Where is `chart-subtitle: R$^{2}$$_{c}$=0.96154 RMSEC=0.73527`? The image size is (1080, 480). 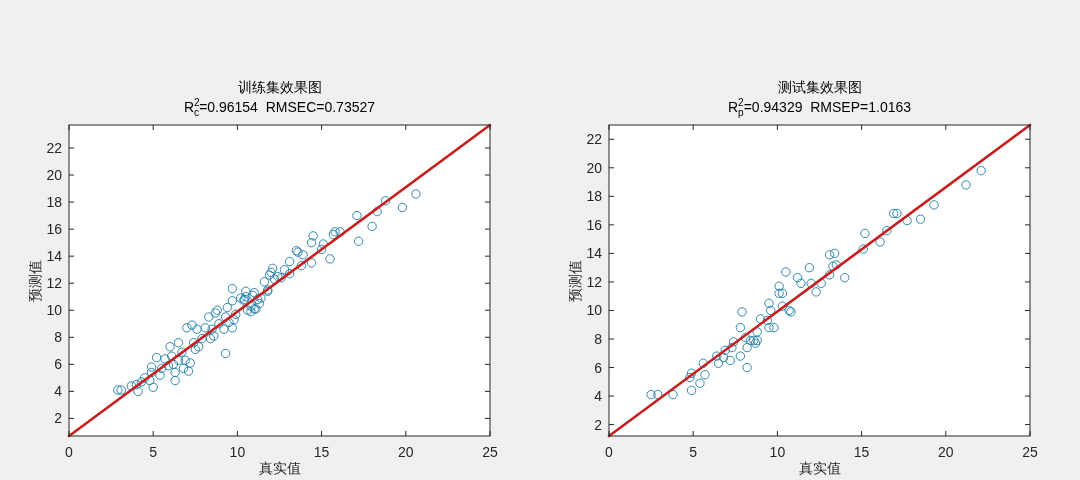
chart-subtitle: R$^{2}$$_{c}$=0.96154 RMSEC=0.73527 is located at coordinates (279, 108).